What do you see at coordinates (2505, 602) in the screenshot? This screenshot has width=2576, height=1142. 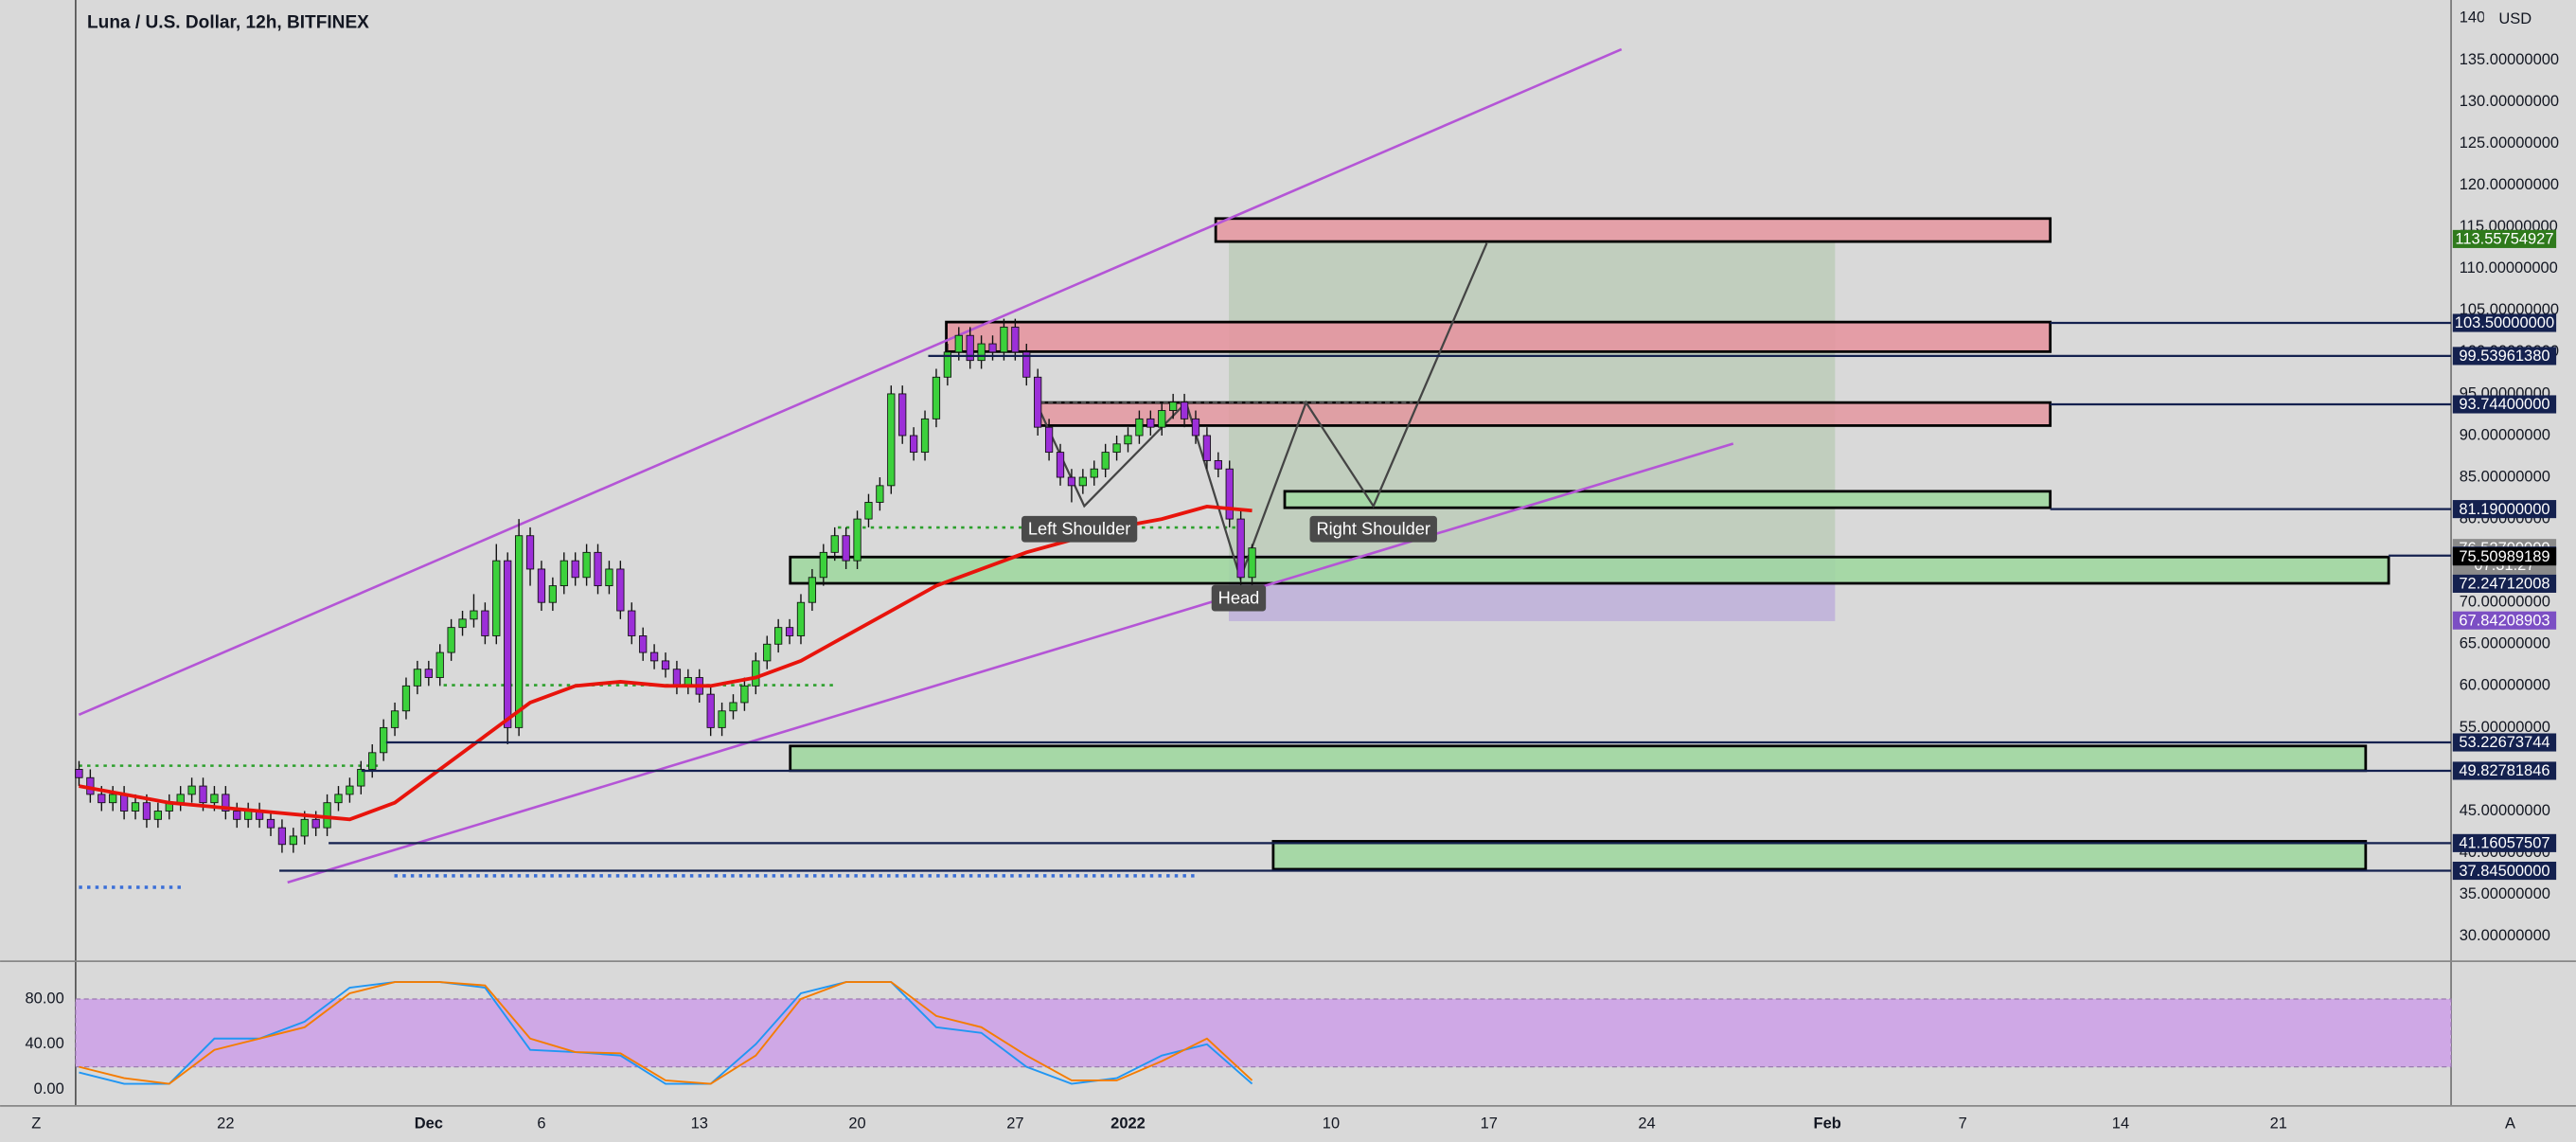 I see `y-tick-label: 70.00000000` at bounding box center [2505, 602].